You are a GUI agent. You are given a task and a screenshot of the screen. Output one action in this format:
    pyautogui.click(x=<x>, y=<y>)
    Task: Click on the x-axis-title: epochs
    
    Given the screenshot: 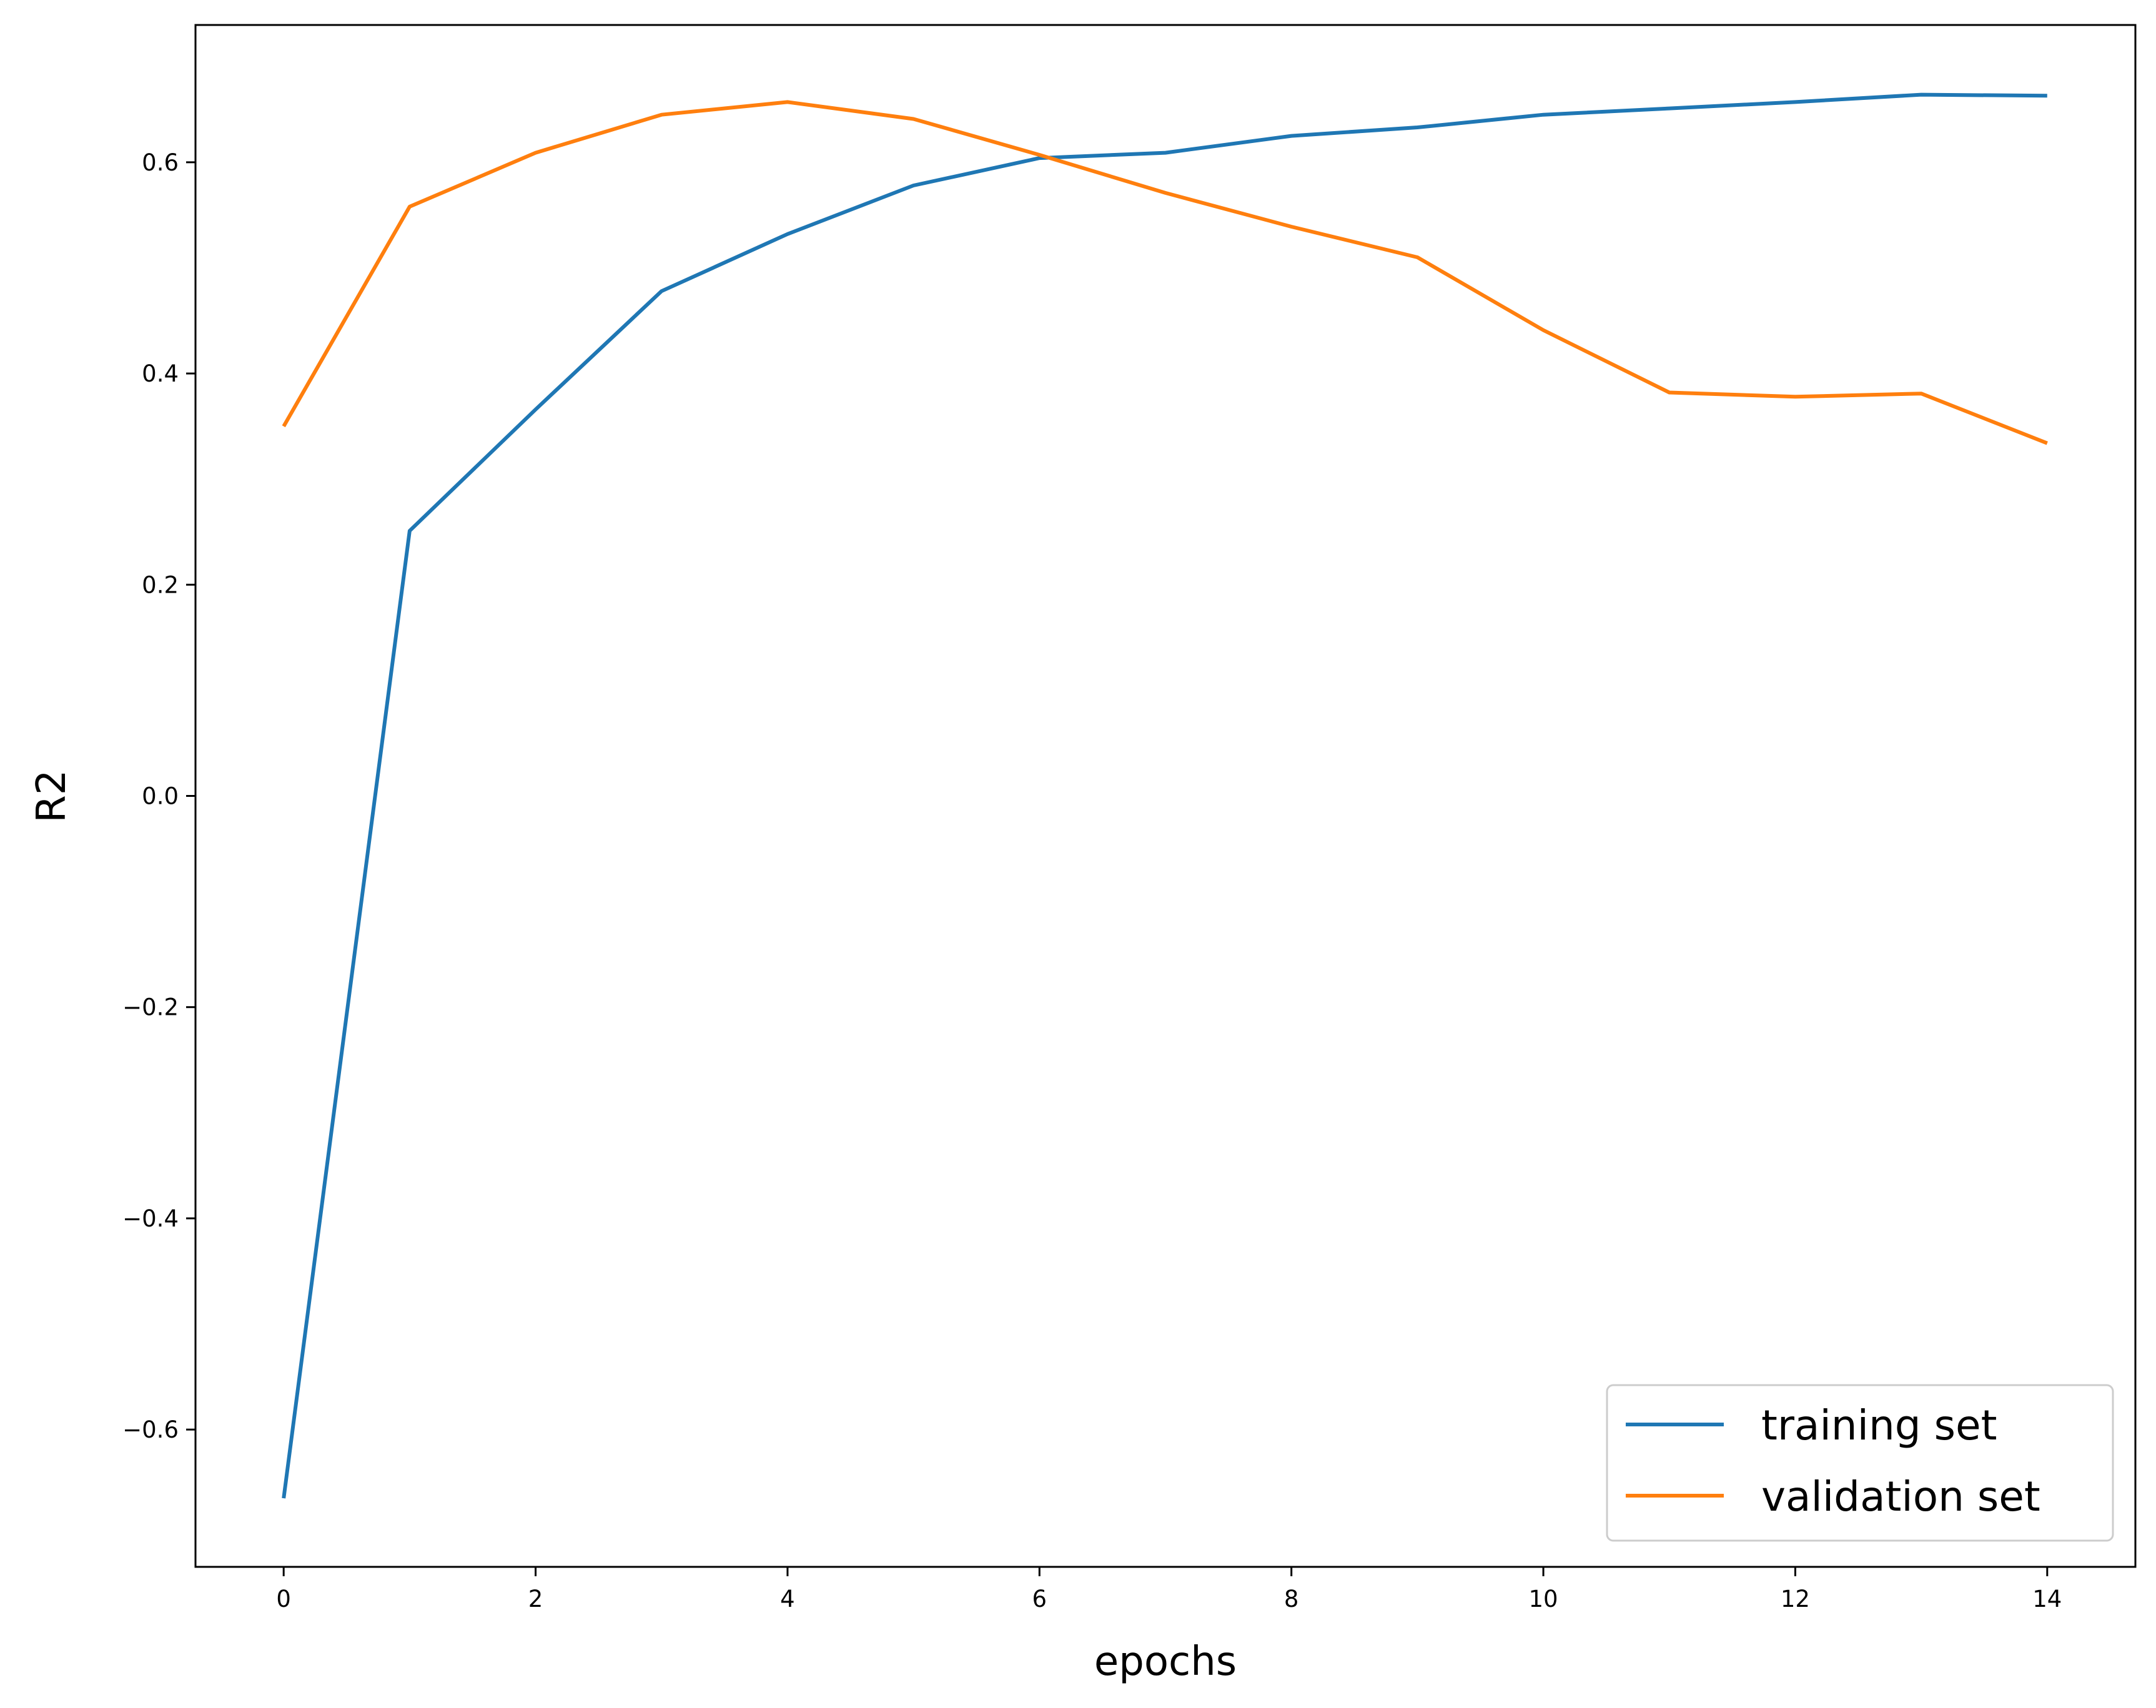 What is the action you would take?
    pyautogui.click(x=1165, y=1662)
    